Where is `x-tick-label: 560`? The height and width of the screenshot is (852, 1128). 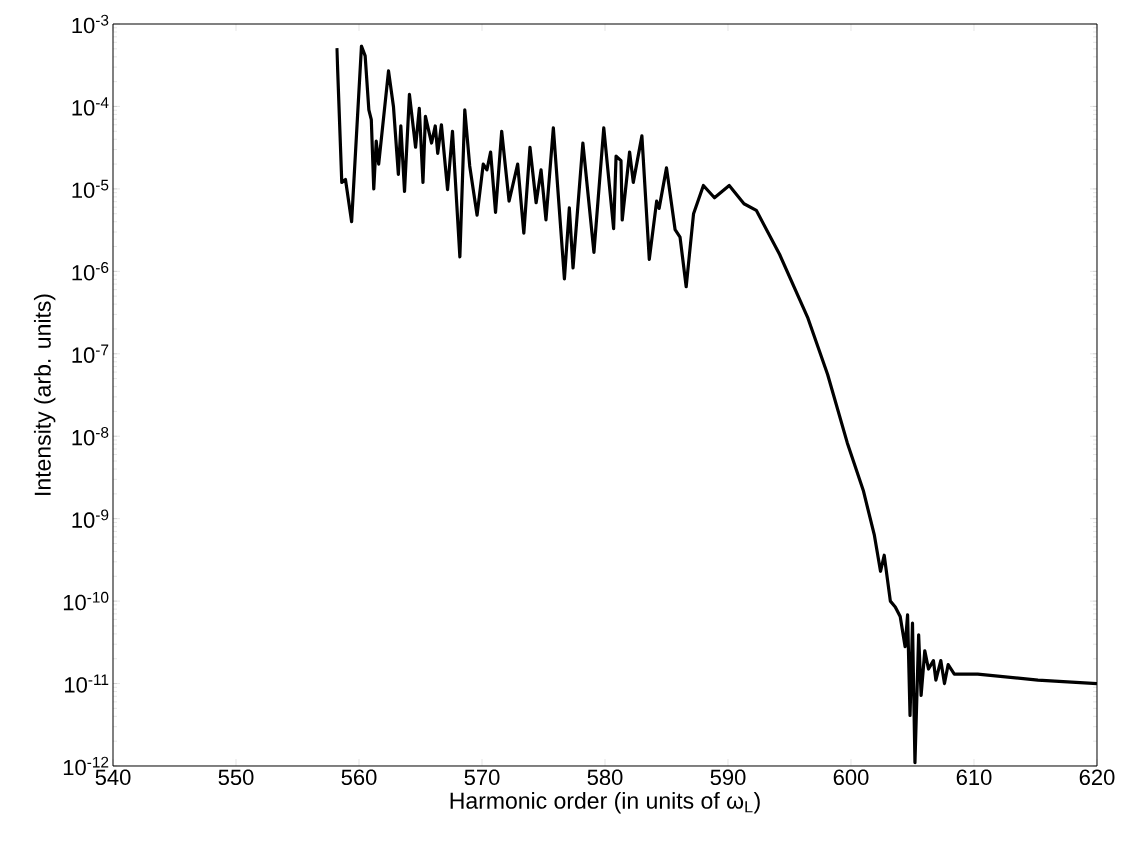
x-tick-label: 560 is located at coordinates (359, 777).